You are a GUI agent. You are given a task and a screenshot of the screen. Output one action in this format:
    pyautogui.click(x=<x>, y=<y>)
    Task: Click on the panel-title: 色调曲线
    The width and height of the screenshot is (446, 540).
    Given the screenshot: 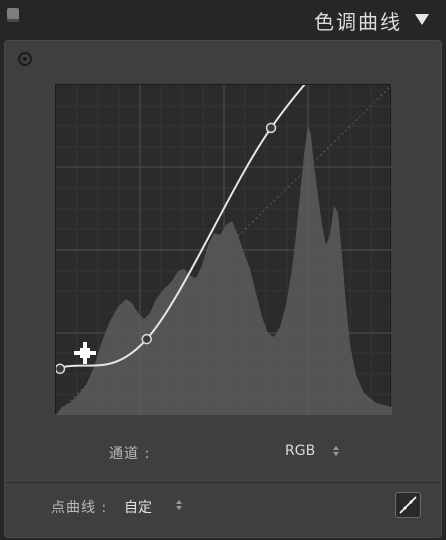 What is the action you would take?
    pyautogui.click(x=358, y=22)
    